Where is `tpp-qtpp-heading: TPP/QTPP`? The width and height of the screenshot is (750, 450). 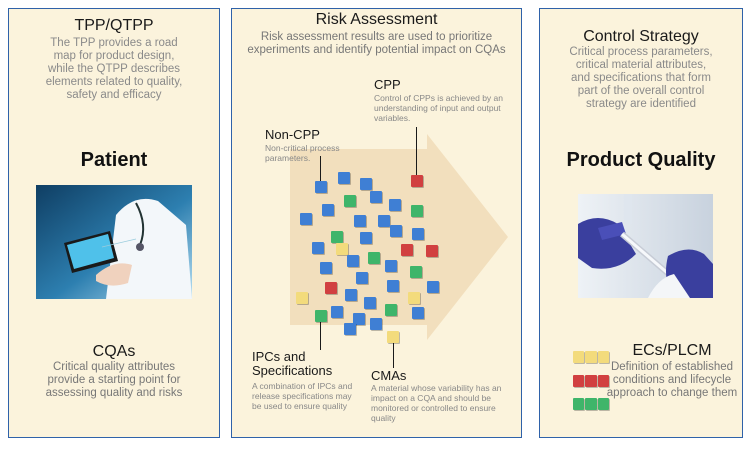 tpp-qtpp-heading: TPP/QTPP is located at coordinates (114, 25).